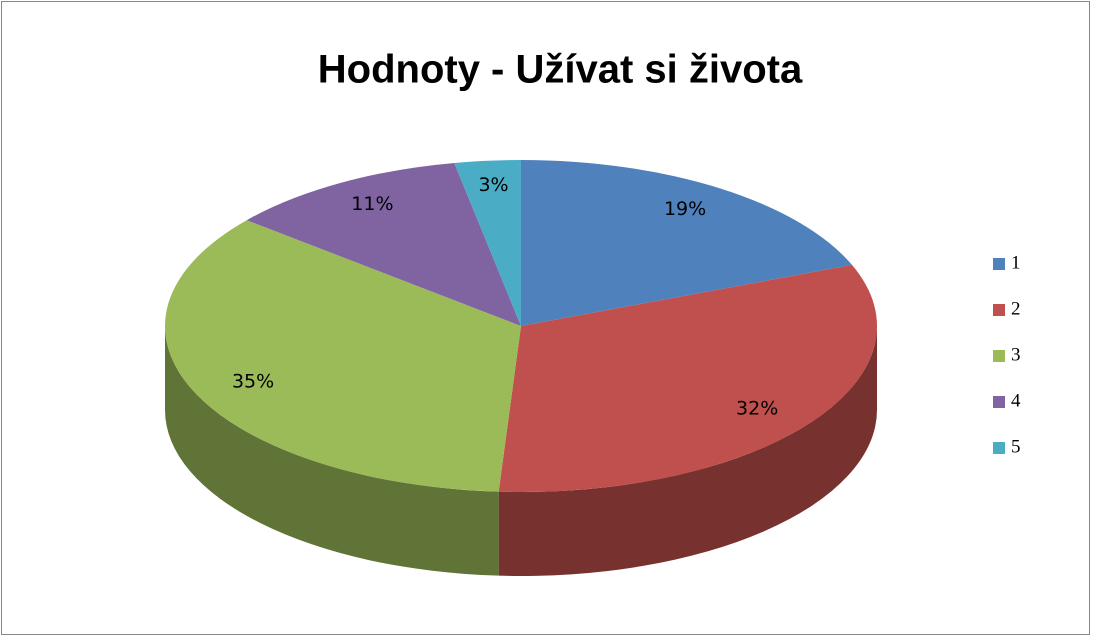  What do you see at coordinates (1016, 308) in the screenshot?
I see `legend-label: 2` at bounding box center [1016, 308].